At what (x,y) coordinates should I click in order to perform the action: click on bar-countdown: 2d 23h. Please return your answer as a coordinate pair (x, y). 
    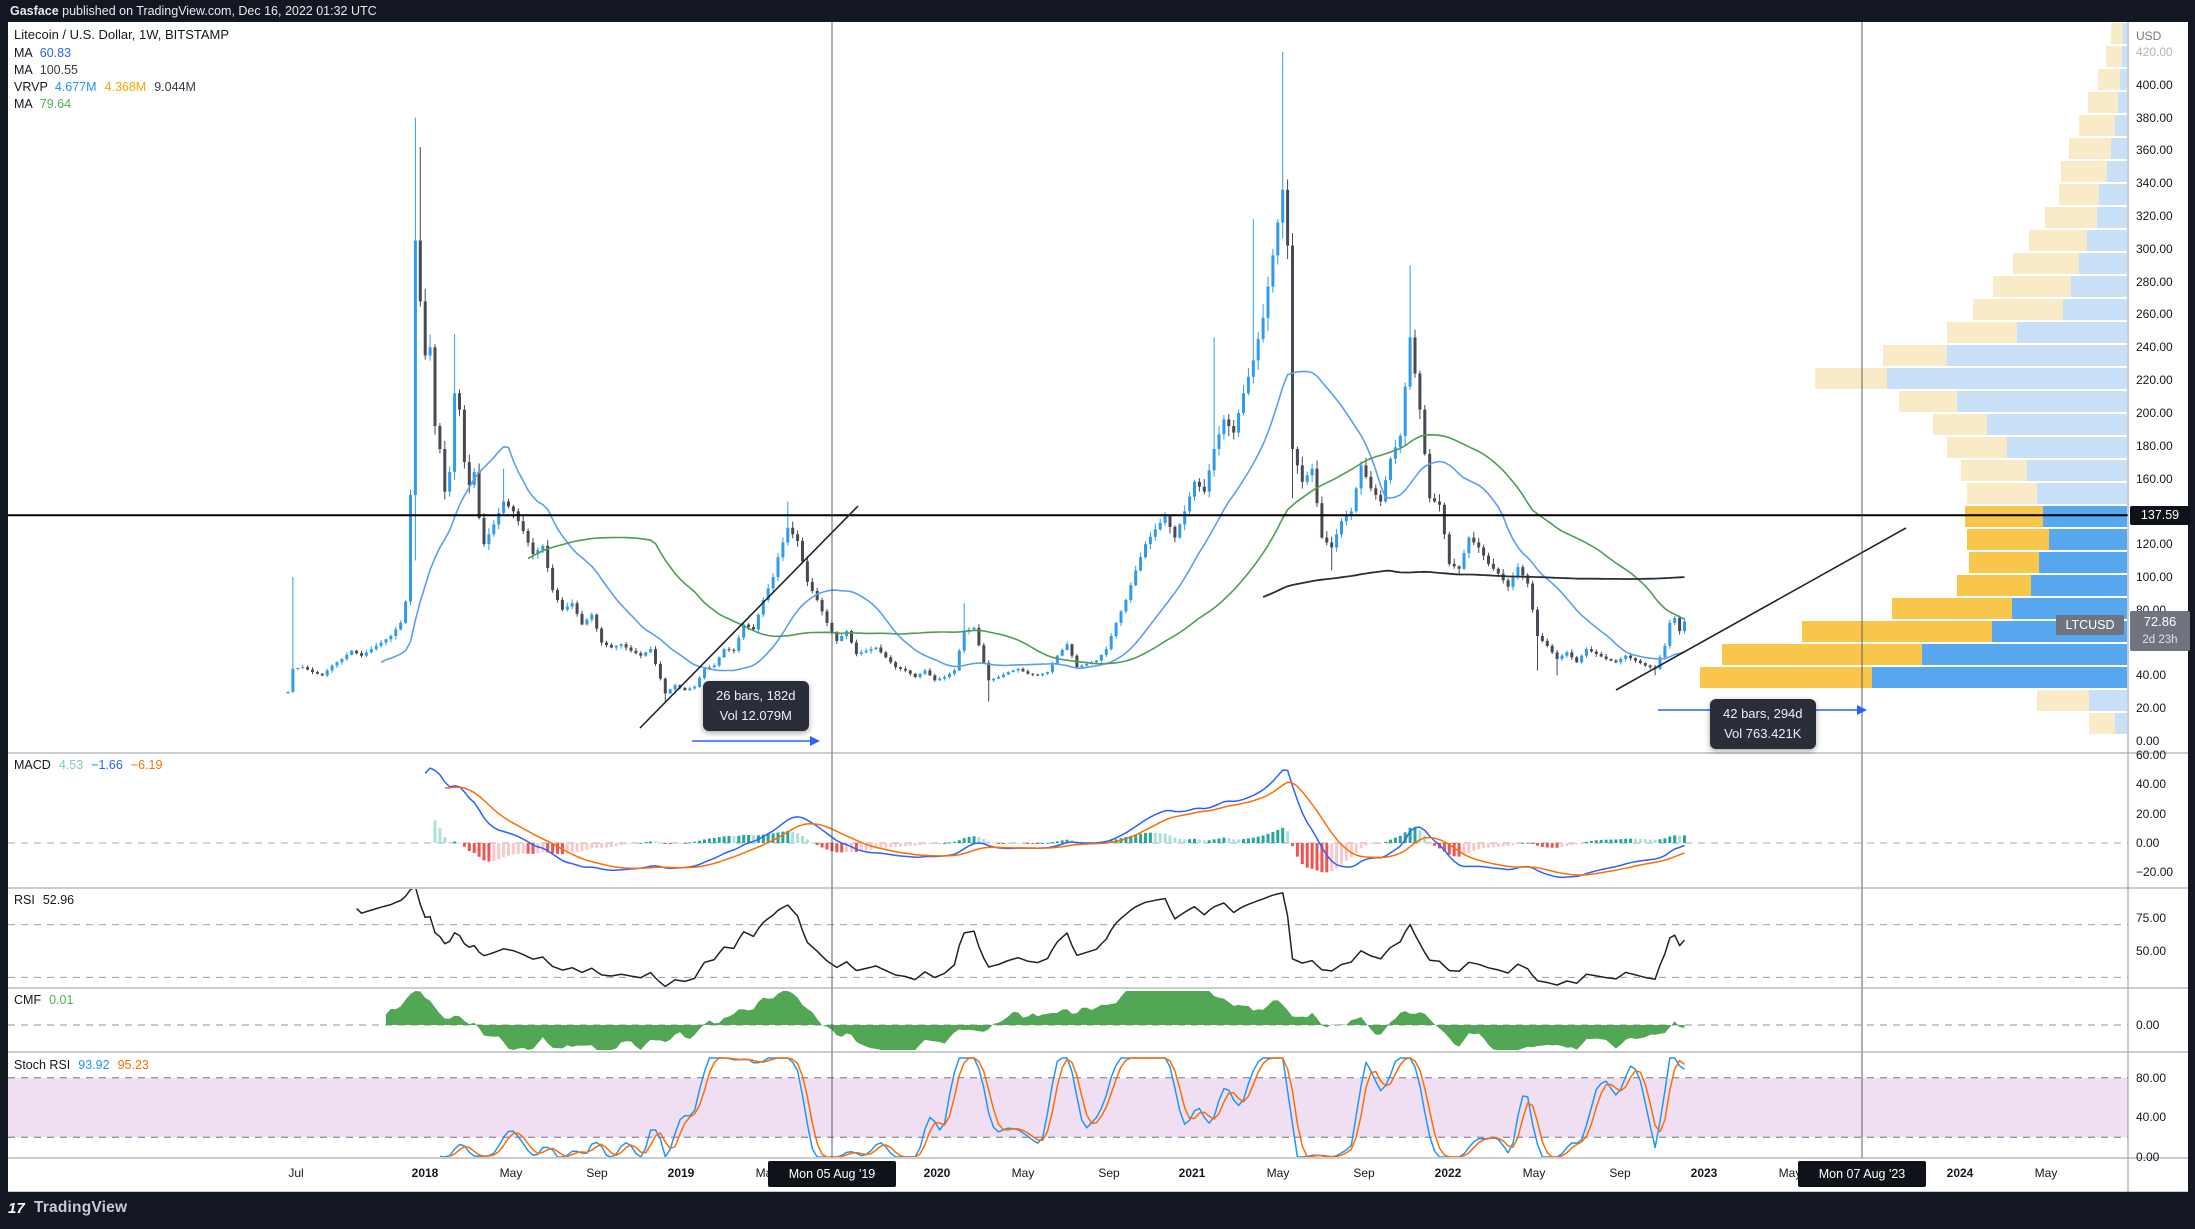
    Looking at the image, I should click on (2160, 640).